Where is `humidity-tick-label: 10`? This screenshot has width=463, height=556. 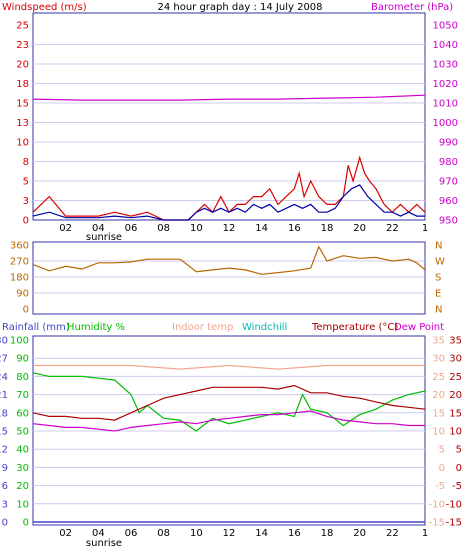
humidity-tick-label: 10 is located at coordinates (22, 504).